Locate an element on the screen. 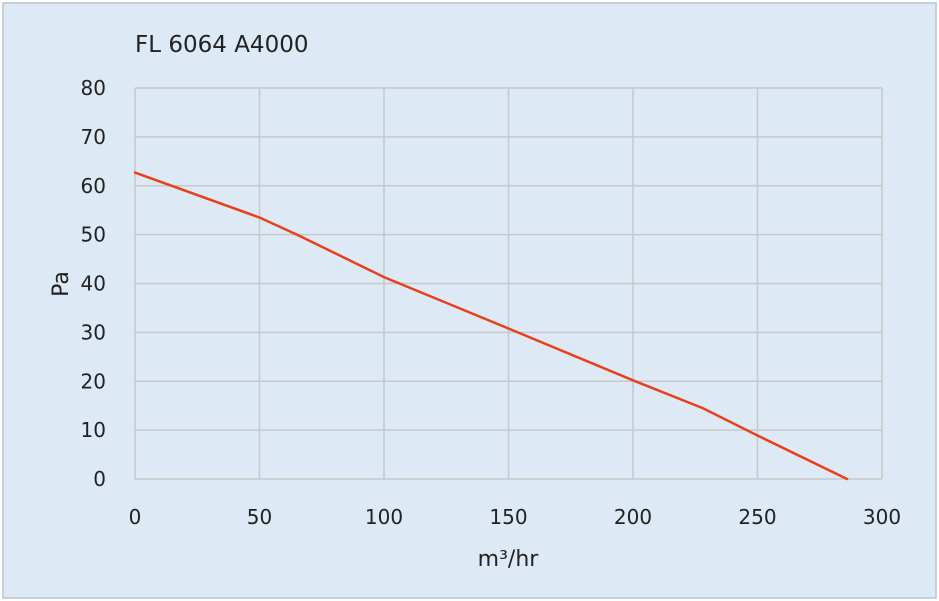 This screenshot has height=601, width=939. y-tick-label: 20 is located at coordinates (93, 381).